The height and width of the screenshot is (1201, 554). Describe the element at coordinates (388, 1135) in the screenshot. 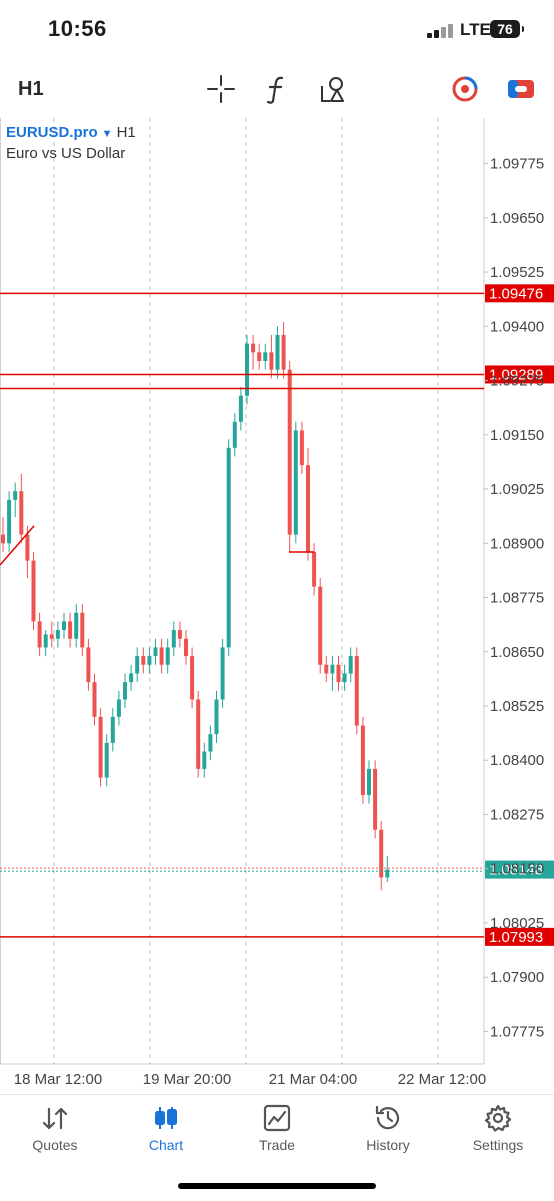

I see `nav-history: History` at that location.